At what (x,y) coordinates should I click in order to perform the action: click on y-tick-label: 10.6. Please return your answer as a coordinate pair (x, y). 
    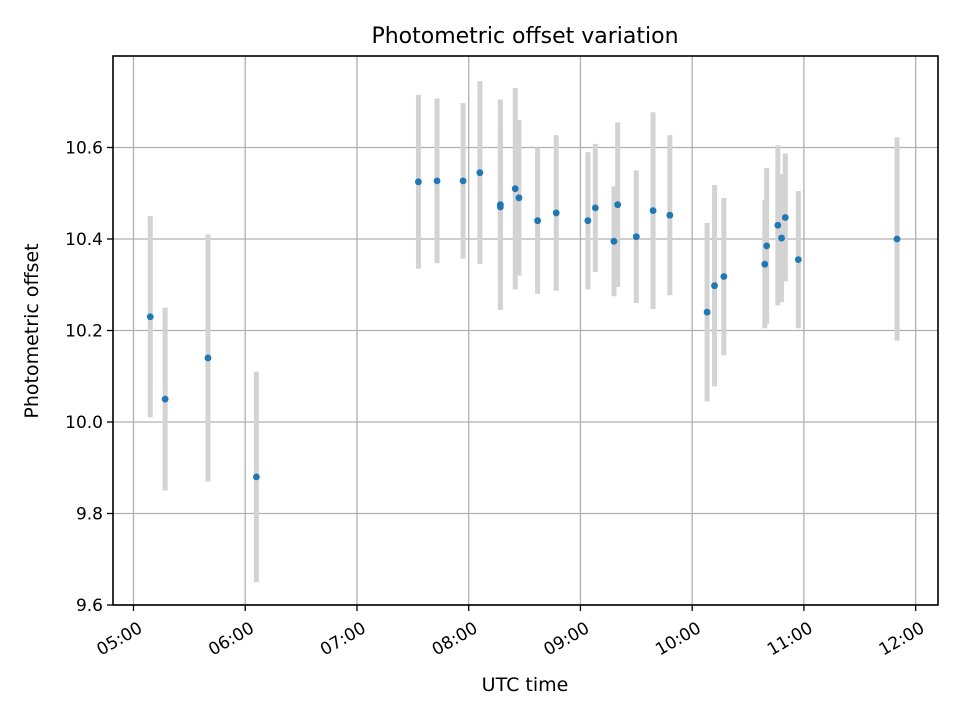
    Looking at the image, I should click on (84, 149).